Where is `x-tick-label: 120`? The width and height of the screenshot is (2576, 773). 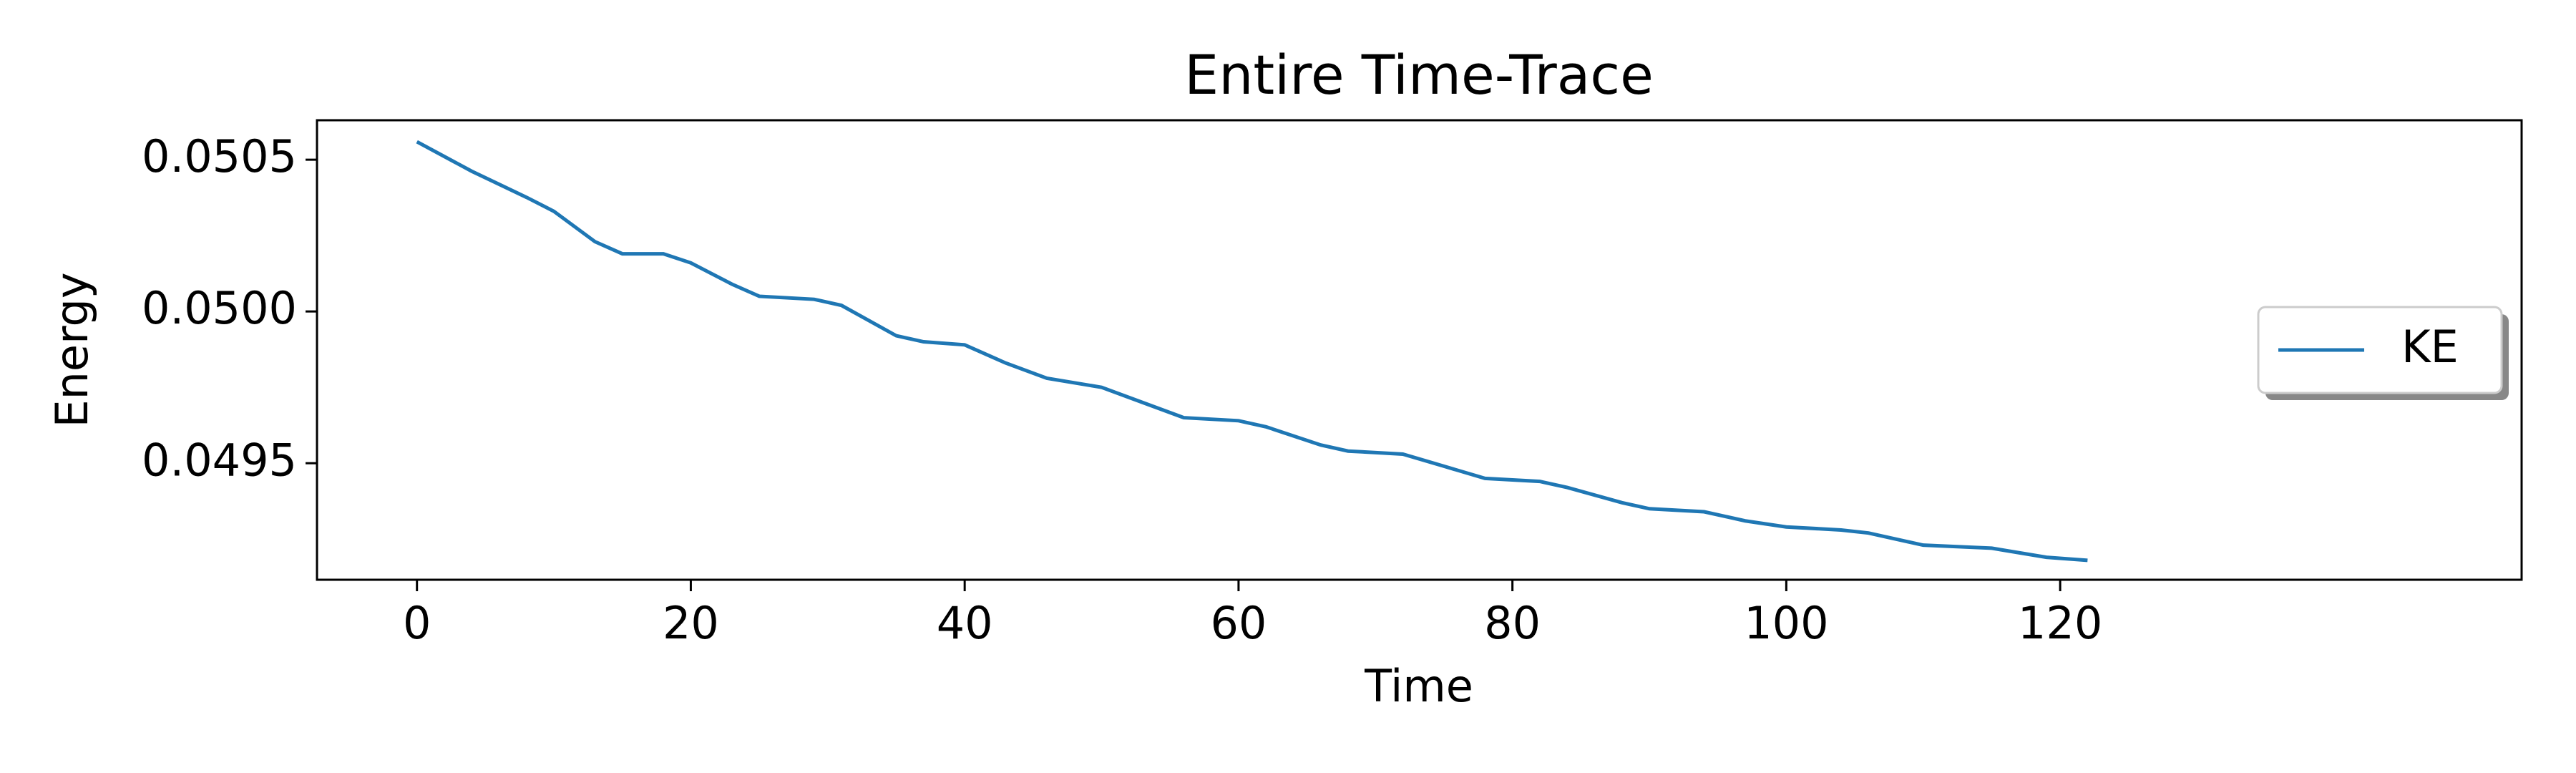 x-tick-label: 120 is located at coordinates (2060, 623).